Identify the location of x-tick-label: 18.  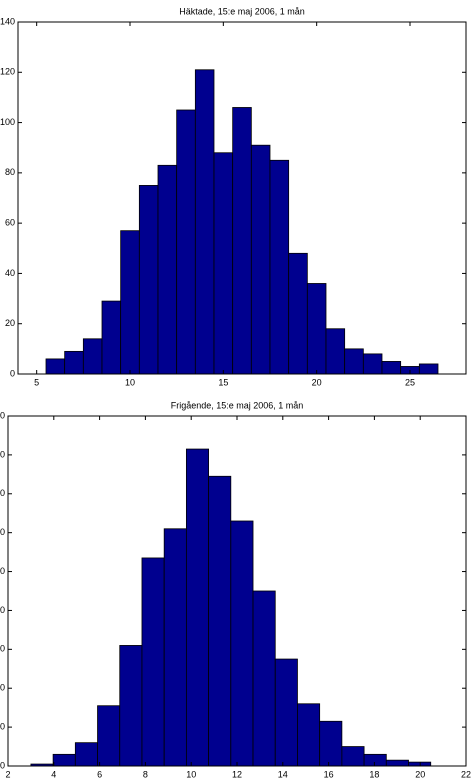
(374, 774).